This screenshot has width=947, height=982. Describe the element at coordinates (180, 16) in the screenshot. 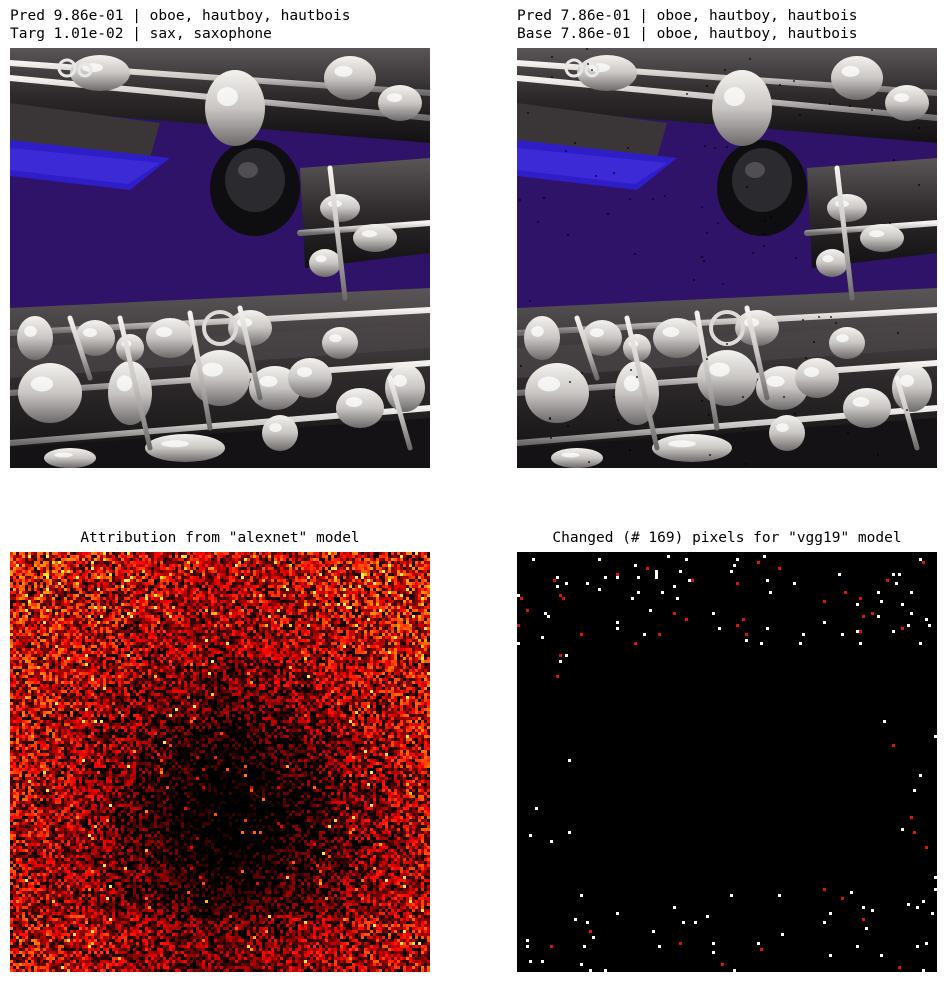

I see `original-title-line1: Pred 9.86e-01 | oboe, hautboy, hautbois` at that location.